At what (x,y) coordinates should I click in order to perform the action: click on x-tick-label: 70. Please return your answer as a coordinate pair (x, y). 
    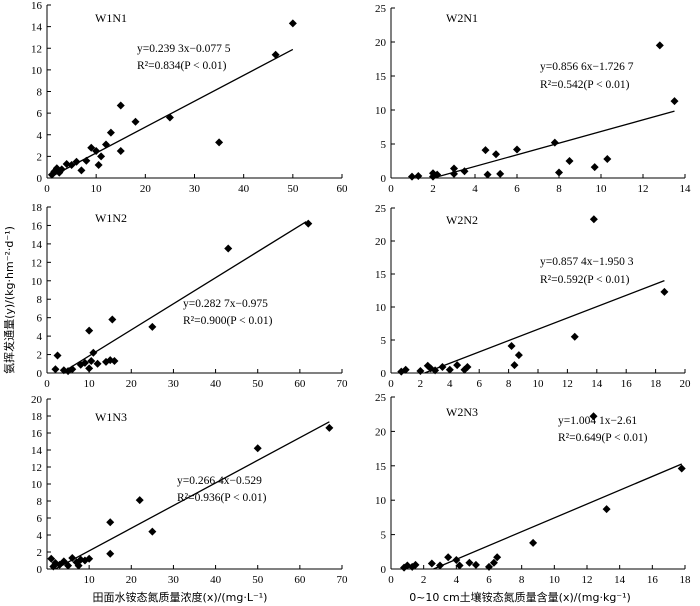
    Looking at the image, I should click on (343, 384).